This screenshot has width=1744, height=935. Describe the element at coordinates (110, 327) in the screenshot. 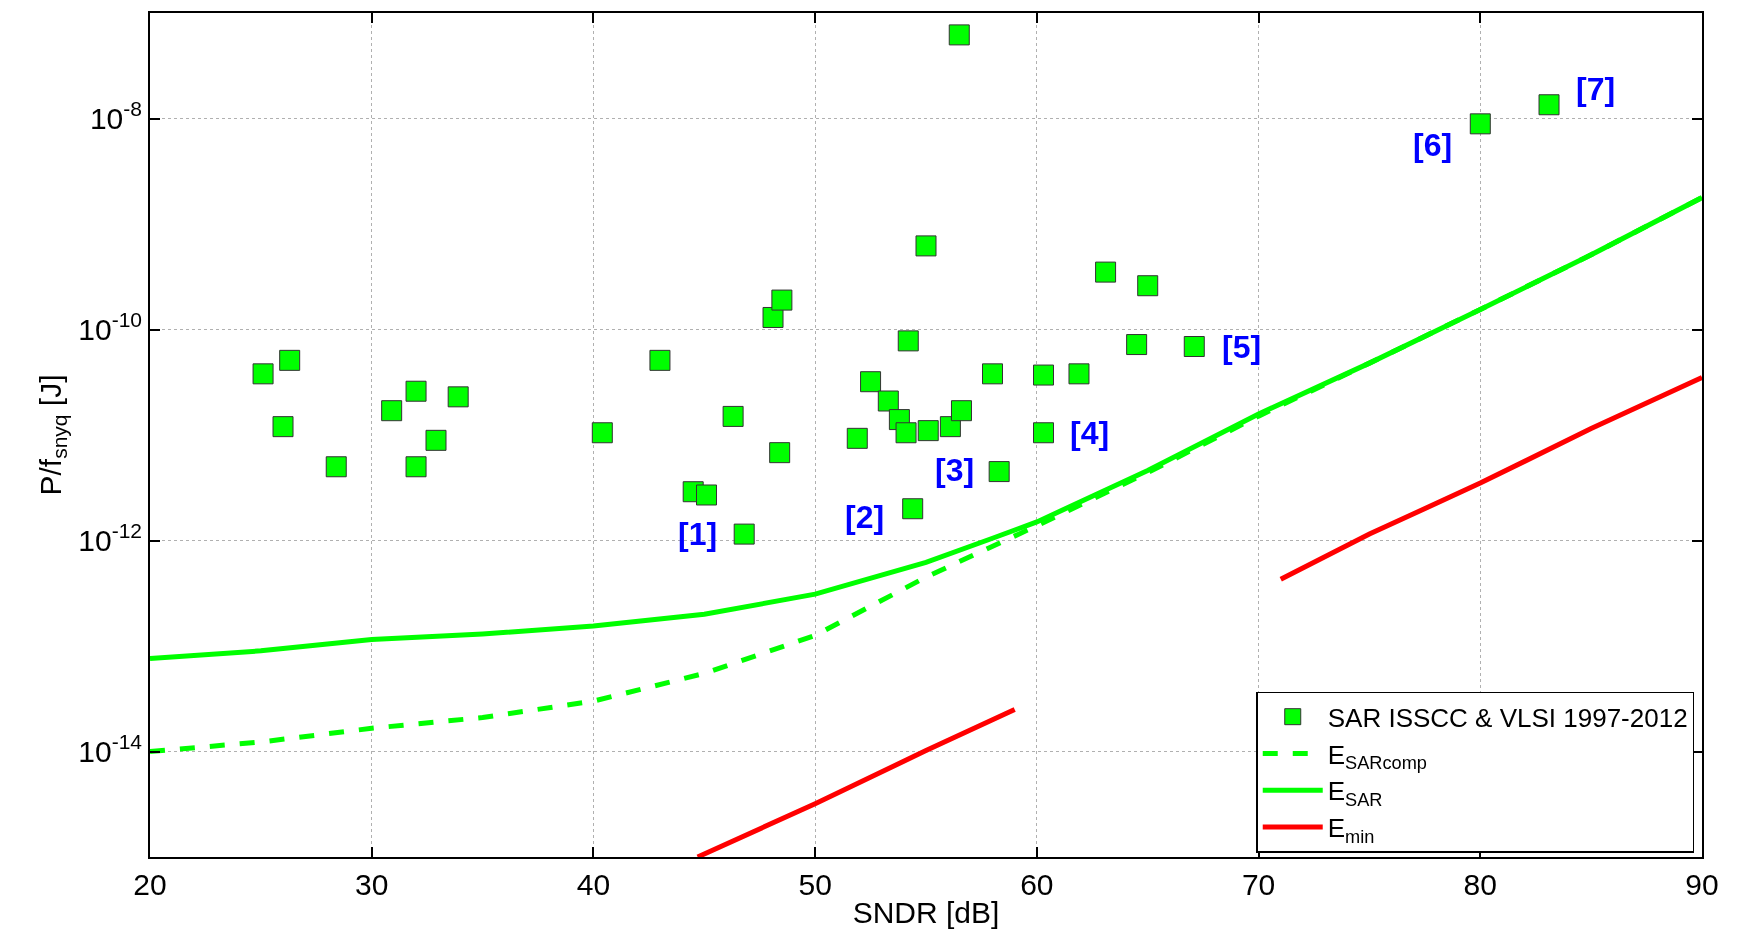

I see `y-tick-label: 10$^{-10}$` at that location.